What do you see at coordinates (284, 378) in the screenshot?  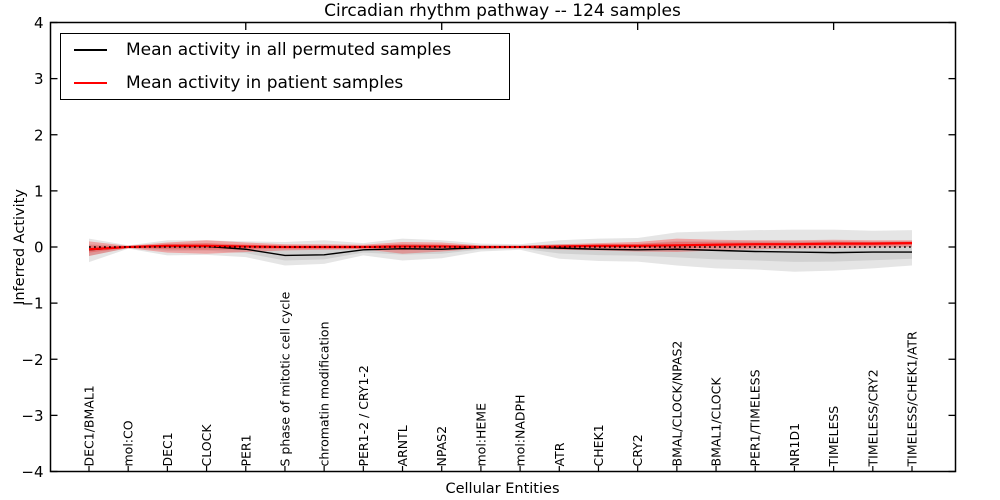 I see `x-category-label: S phase of mitotic cell cycle` at bounding box center [284, 378].